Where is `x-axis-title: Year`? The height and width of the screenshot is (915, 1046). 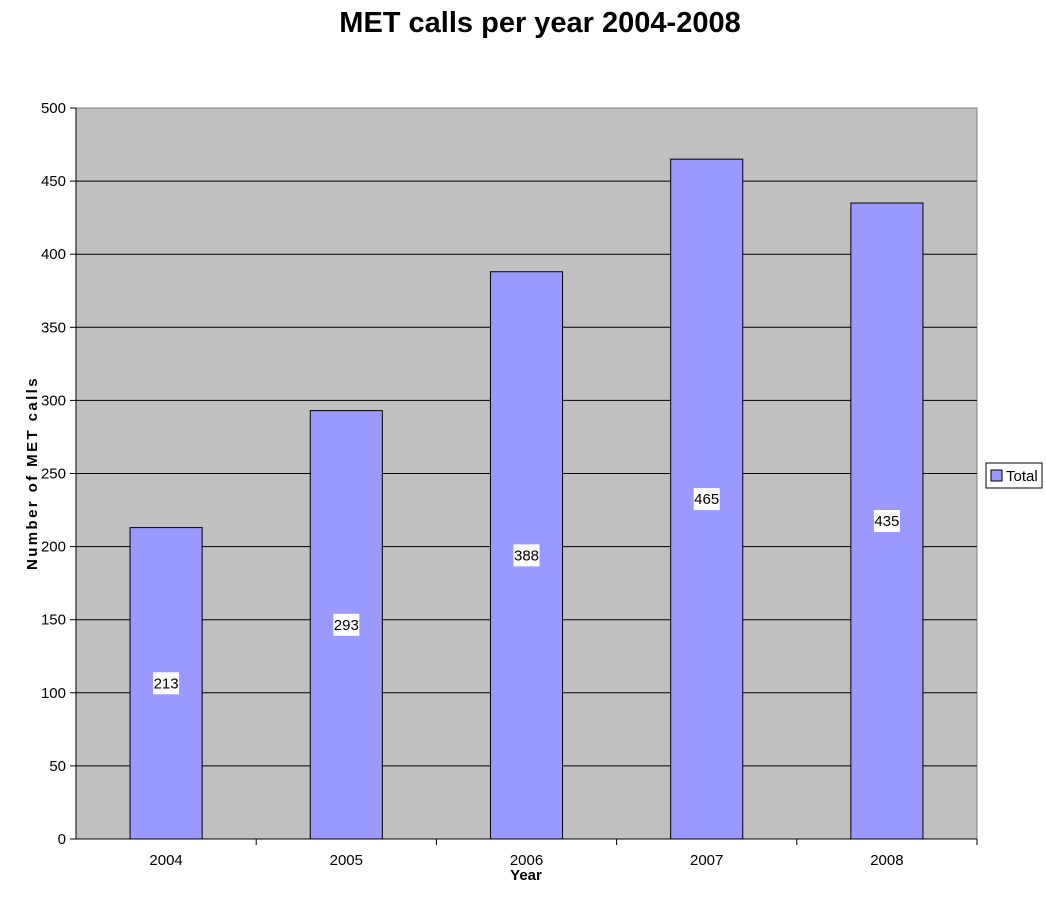
x-axis-title: Year is located at coordinates (526, 875).